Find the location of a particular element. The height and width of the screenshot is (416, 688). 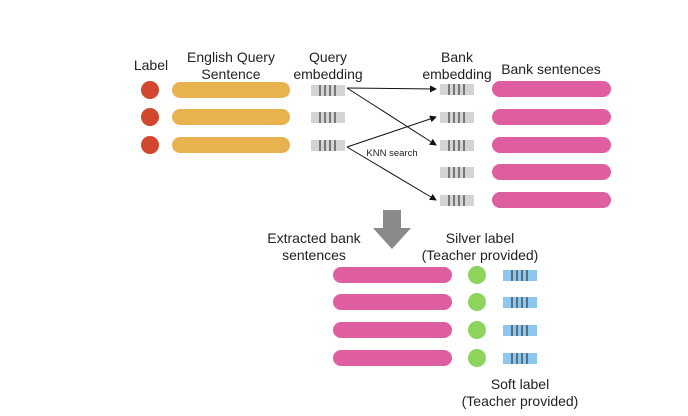

extracted-header: Extracted bank sentences is located at coordinates (314, 247).